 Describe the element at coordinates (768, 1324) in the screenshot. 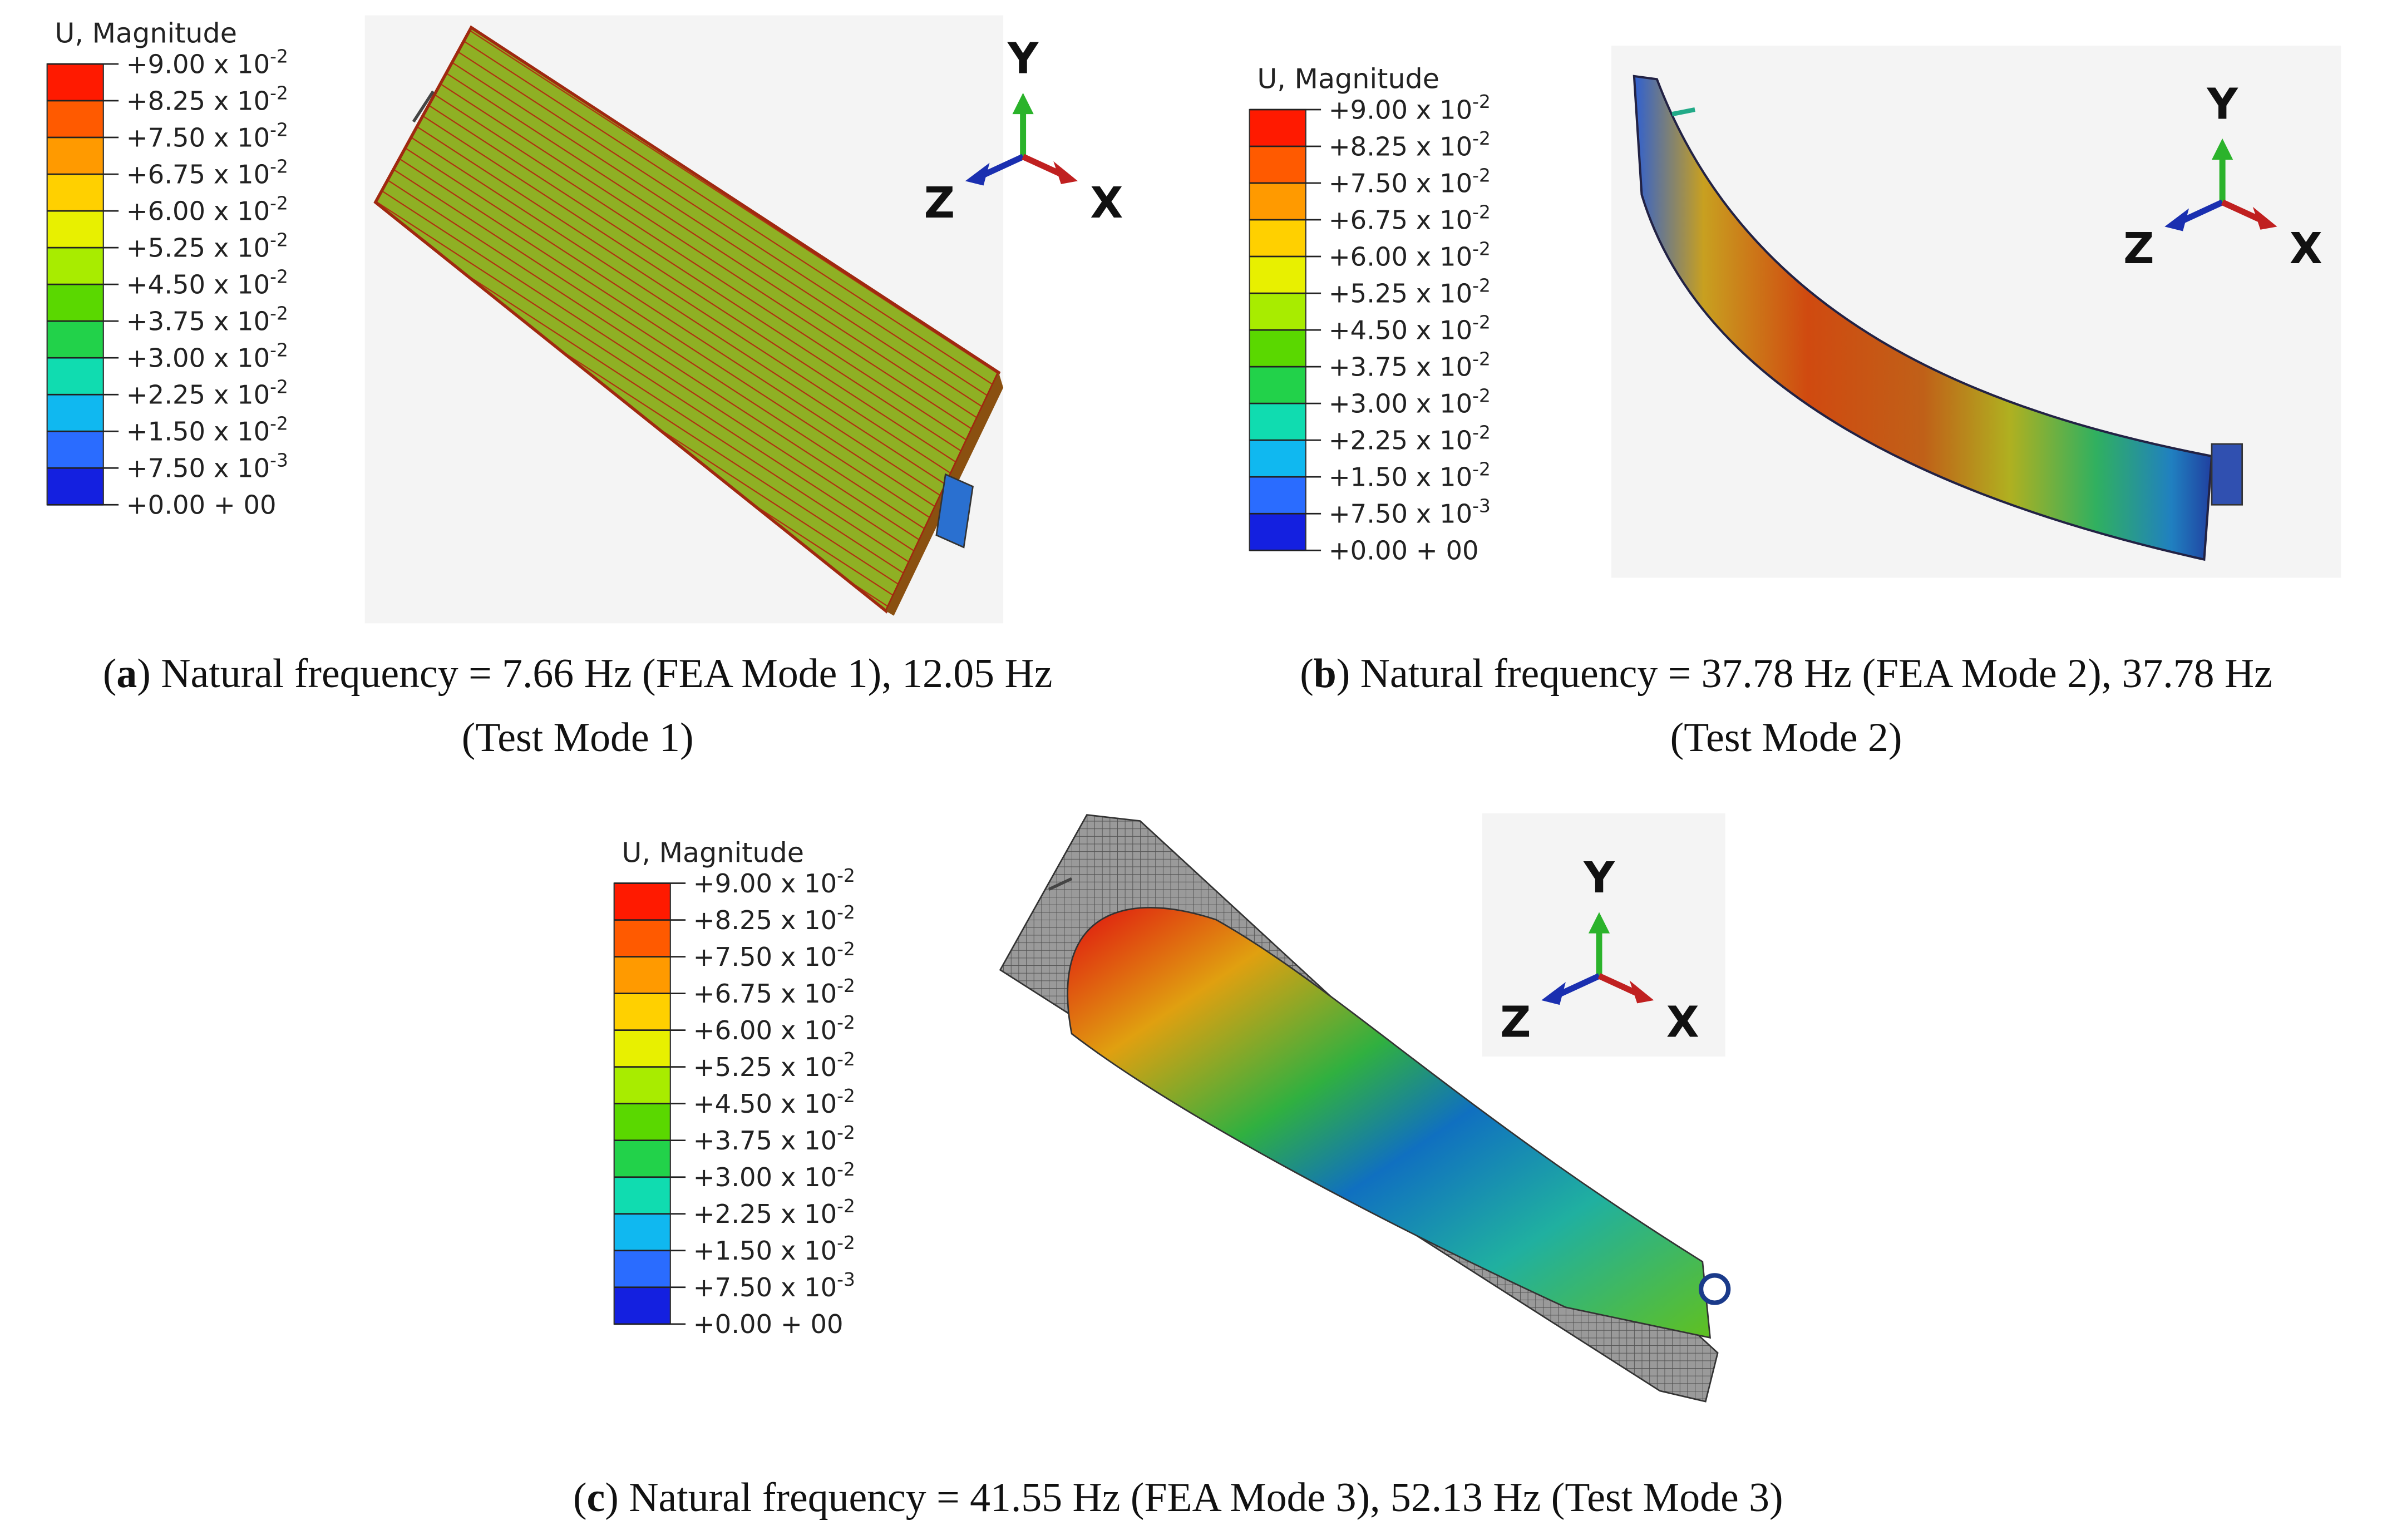

I see `legend-label-text: +0.00 + 00` at that location.